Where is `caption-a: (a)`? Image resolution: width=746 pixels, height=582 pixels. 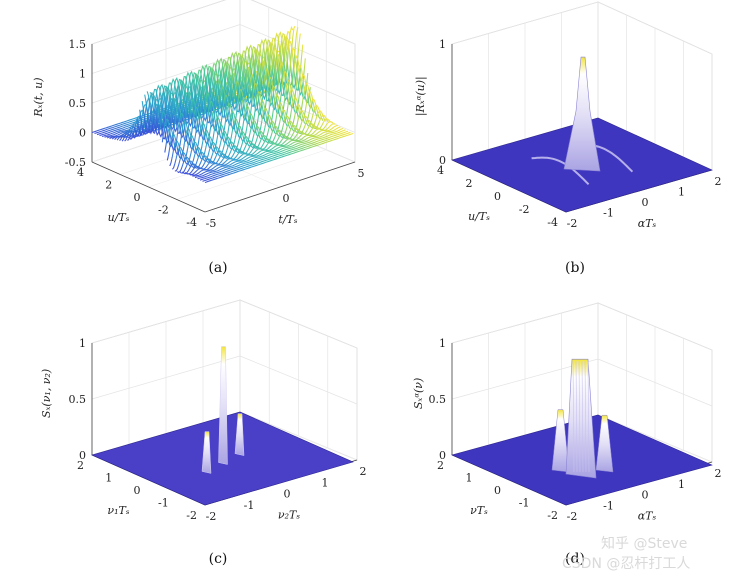
caption-a: (a) is located at coordinates (217, 268).